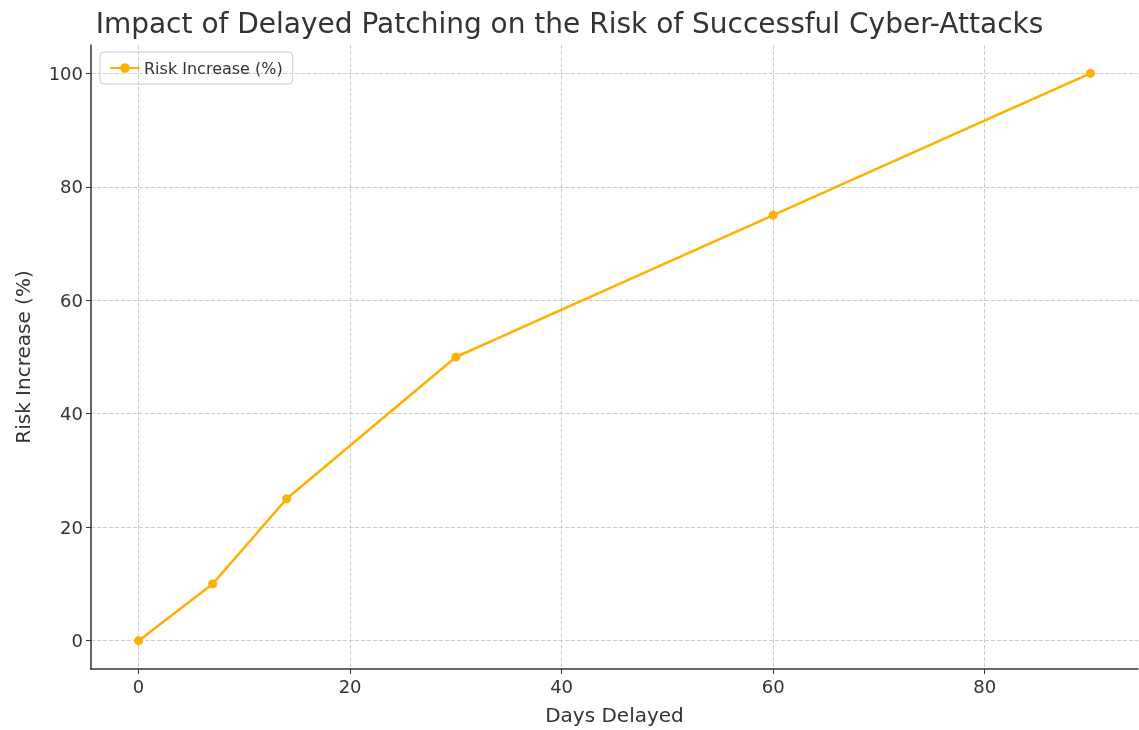 This screenshot has height=730, width=1139. I want to click on y-axis-title: Risk Increase (%), so click(23, 357).